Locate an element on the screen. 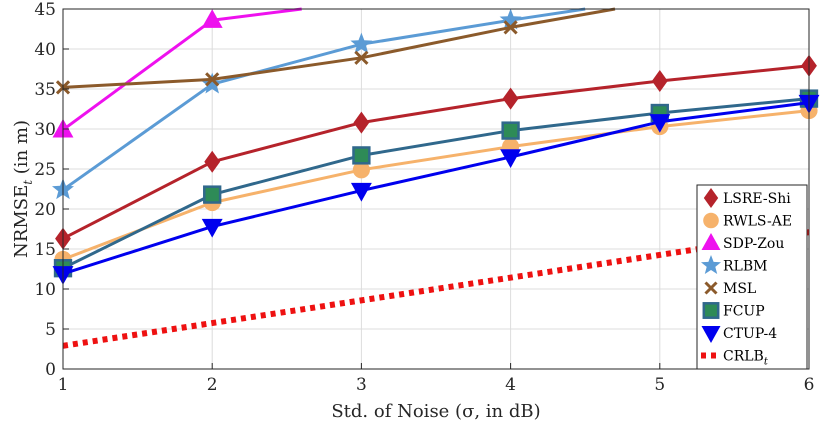  legend-label-main: RWLS-AE is located at coordinates (757, 222).